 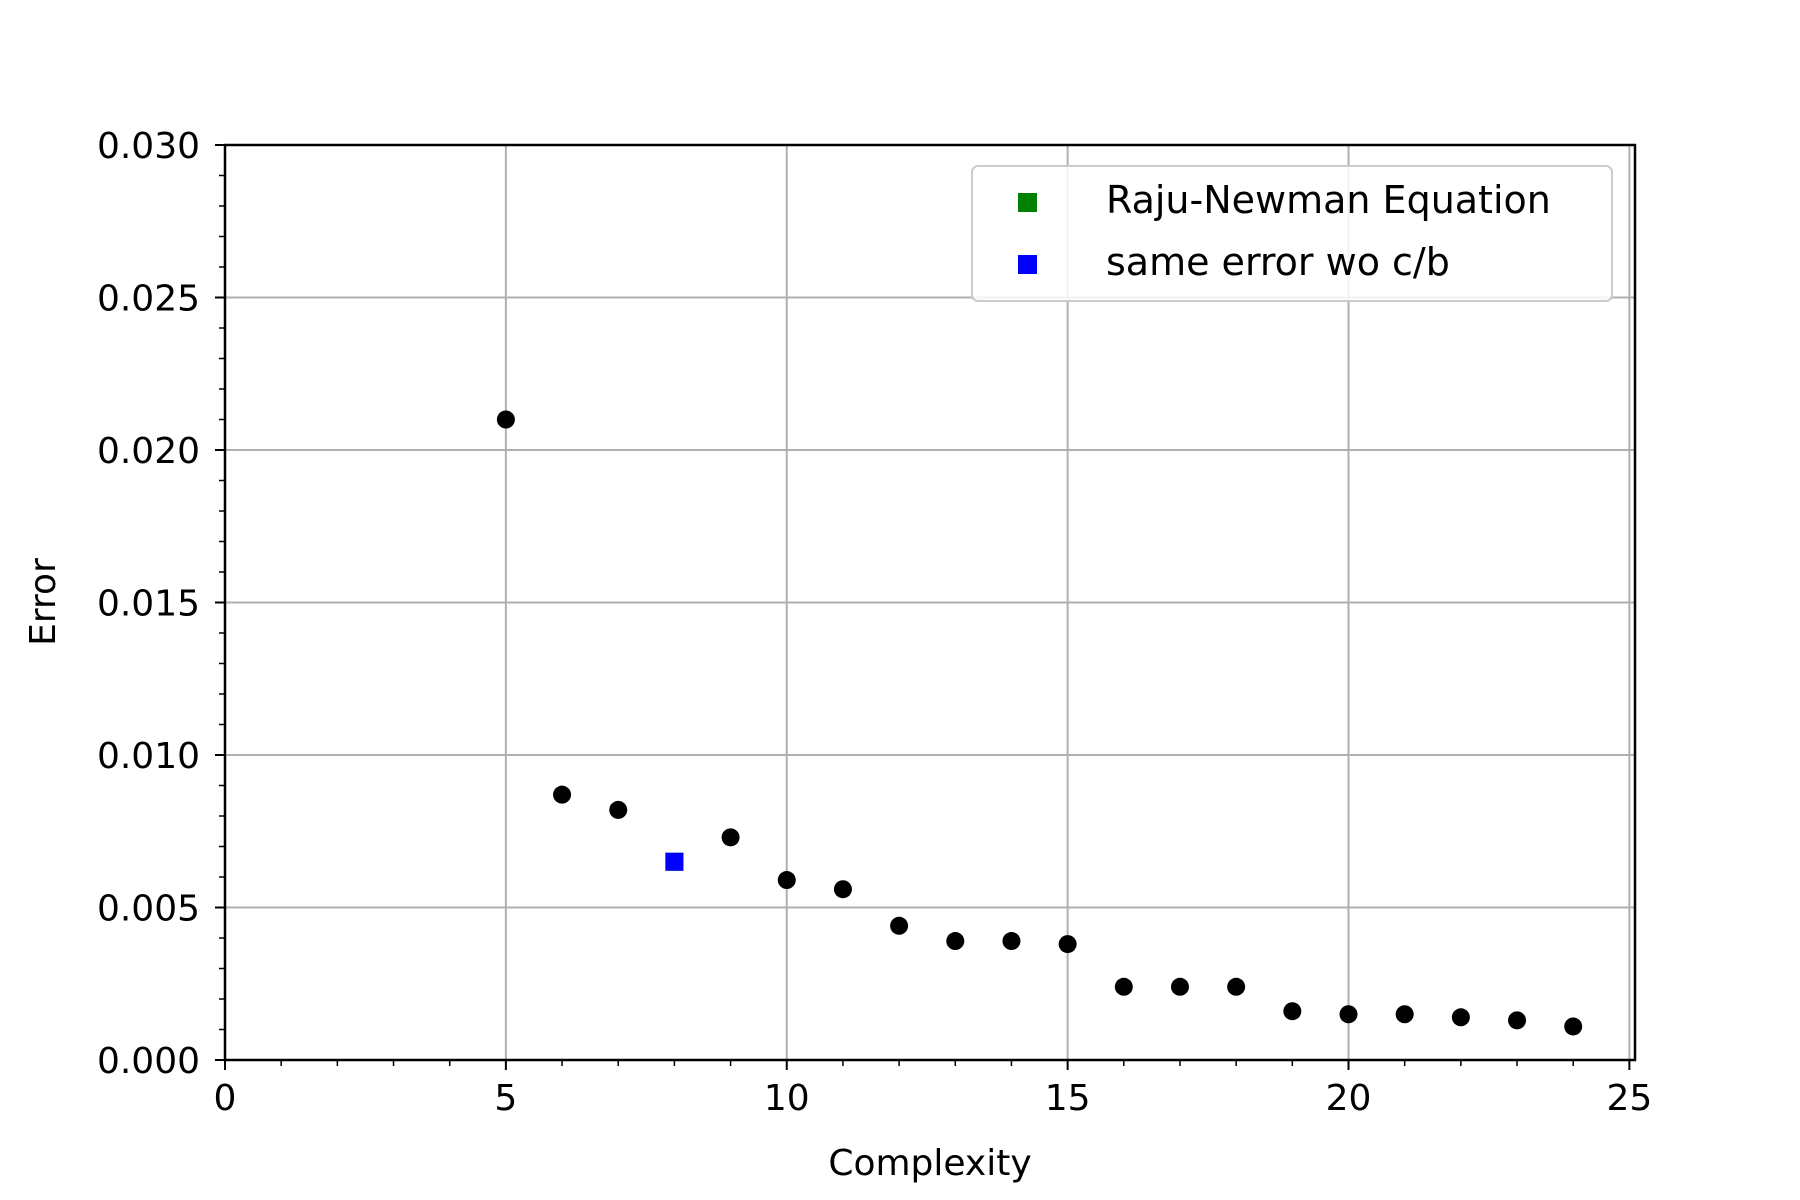 I want to click on x-tick-label: 10, so click(x=787, y=1098).